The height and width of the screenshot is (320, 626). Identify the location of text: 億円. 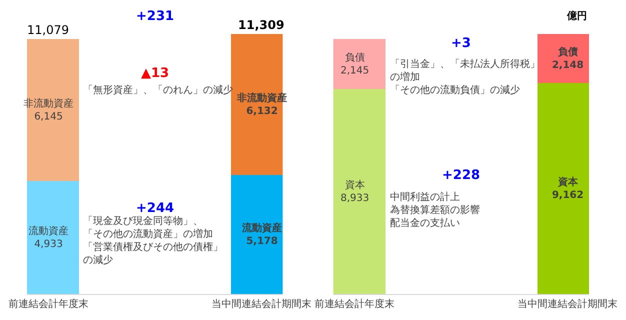
(576, 16).